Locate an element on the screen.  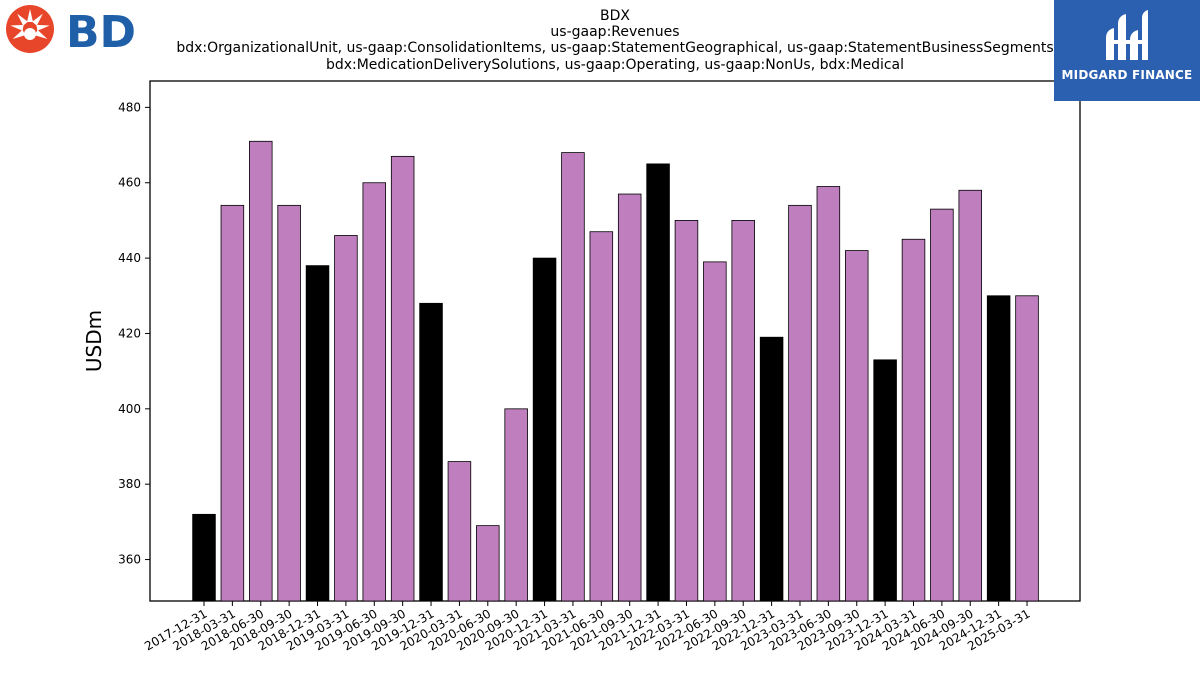
bd-logo-text: BD is located at coordinates (101, 32).